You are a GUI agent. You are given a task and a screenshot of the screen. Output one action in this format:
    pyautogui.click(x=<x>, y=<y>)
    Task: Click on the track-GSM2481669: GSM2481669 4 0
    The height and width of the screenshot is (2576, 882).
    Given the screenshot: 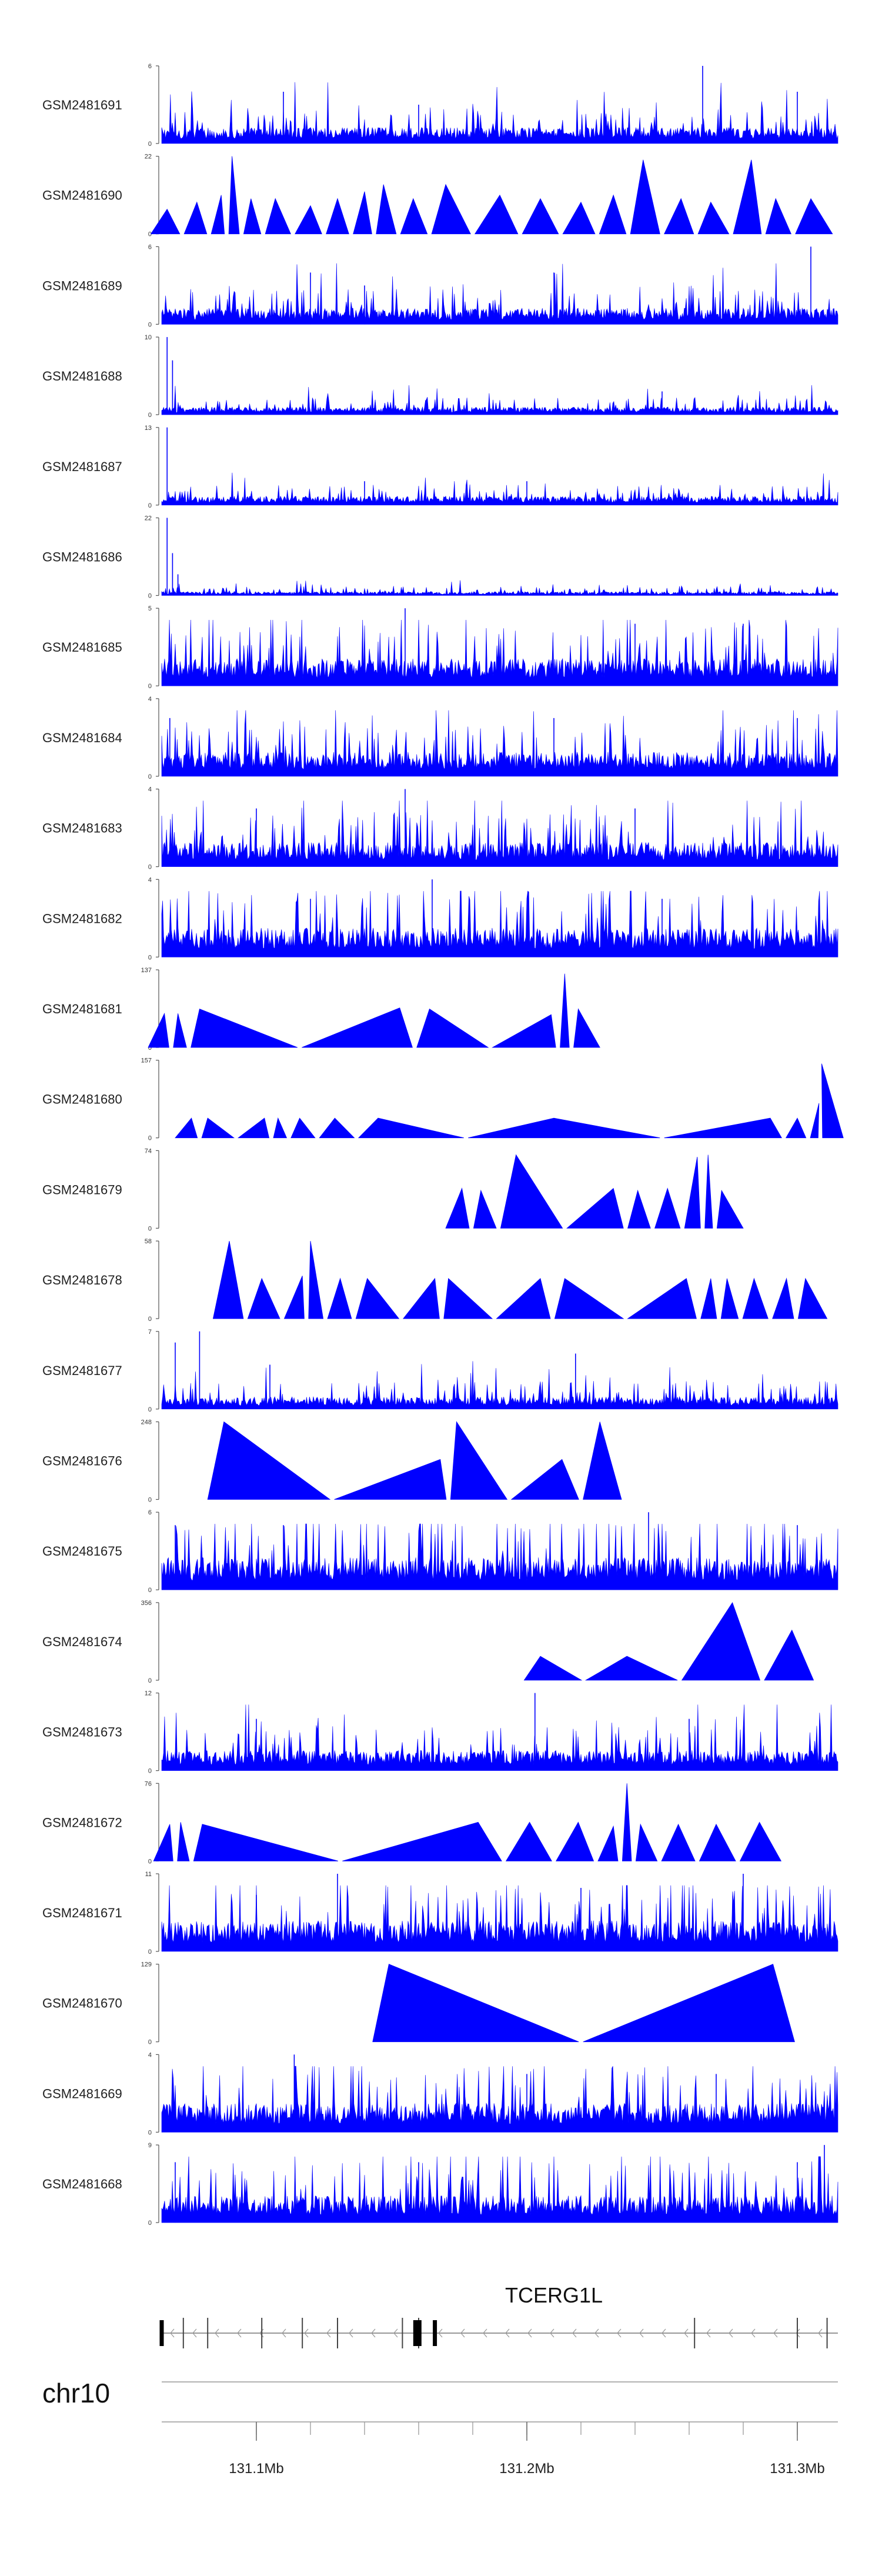 What is the action you would take?
    pyautogui.click(x=440, y=2093)
    